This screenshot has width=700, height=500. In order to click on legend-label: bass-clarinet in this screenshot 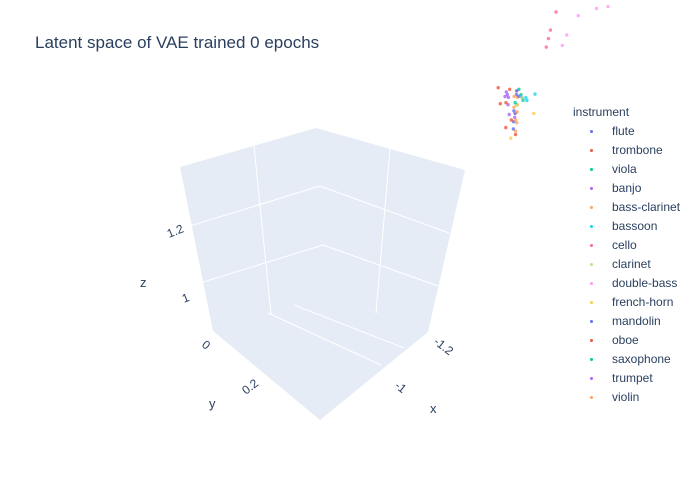, I will do `click(646, 207)`.